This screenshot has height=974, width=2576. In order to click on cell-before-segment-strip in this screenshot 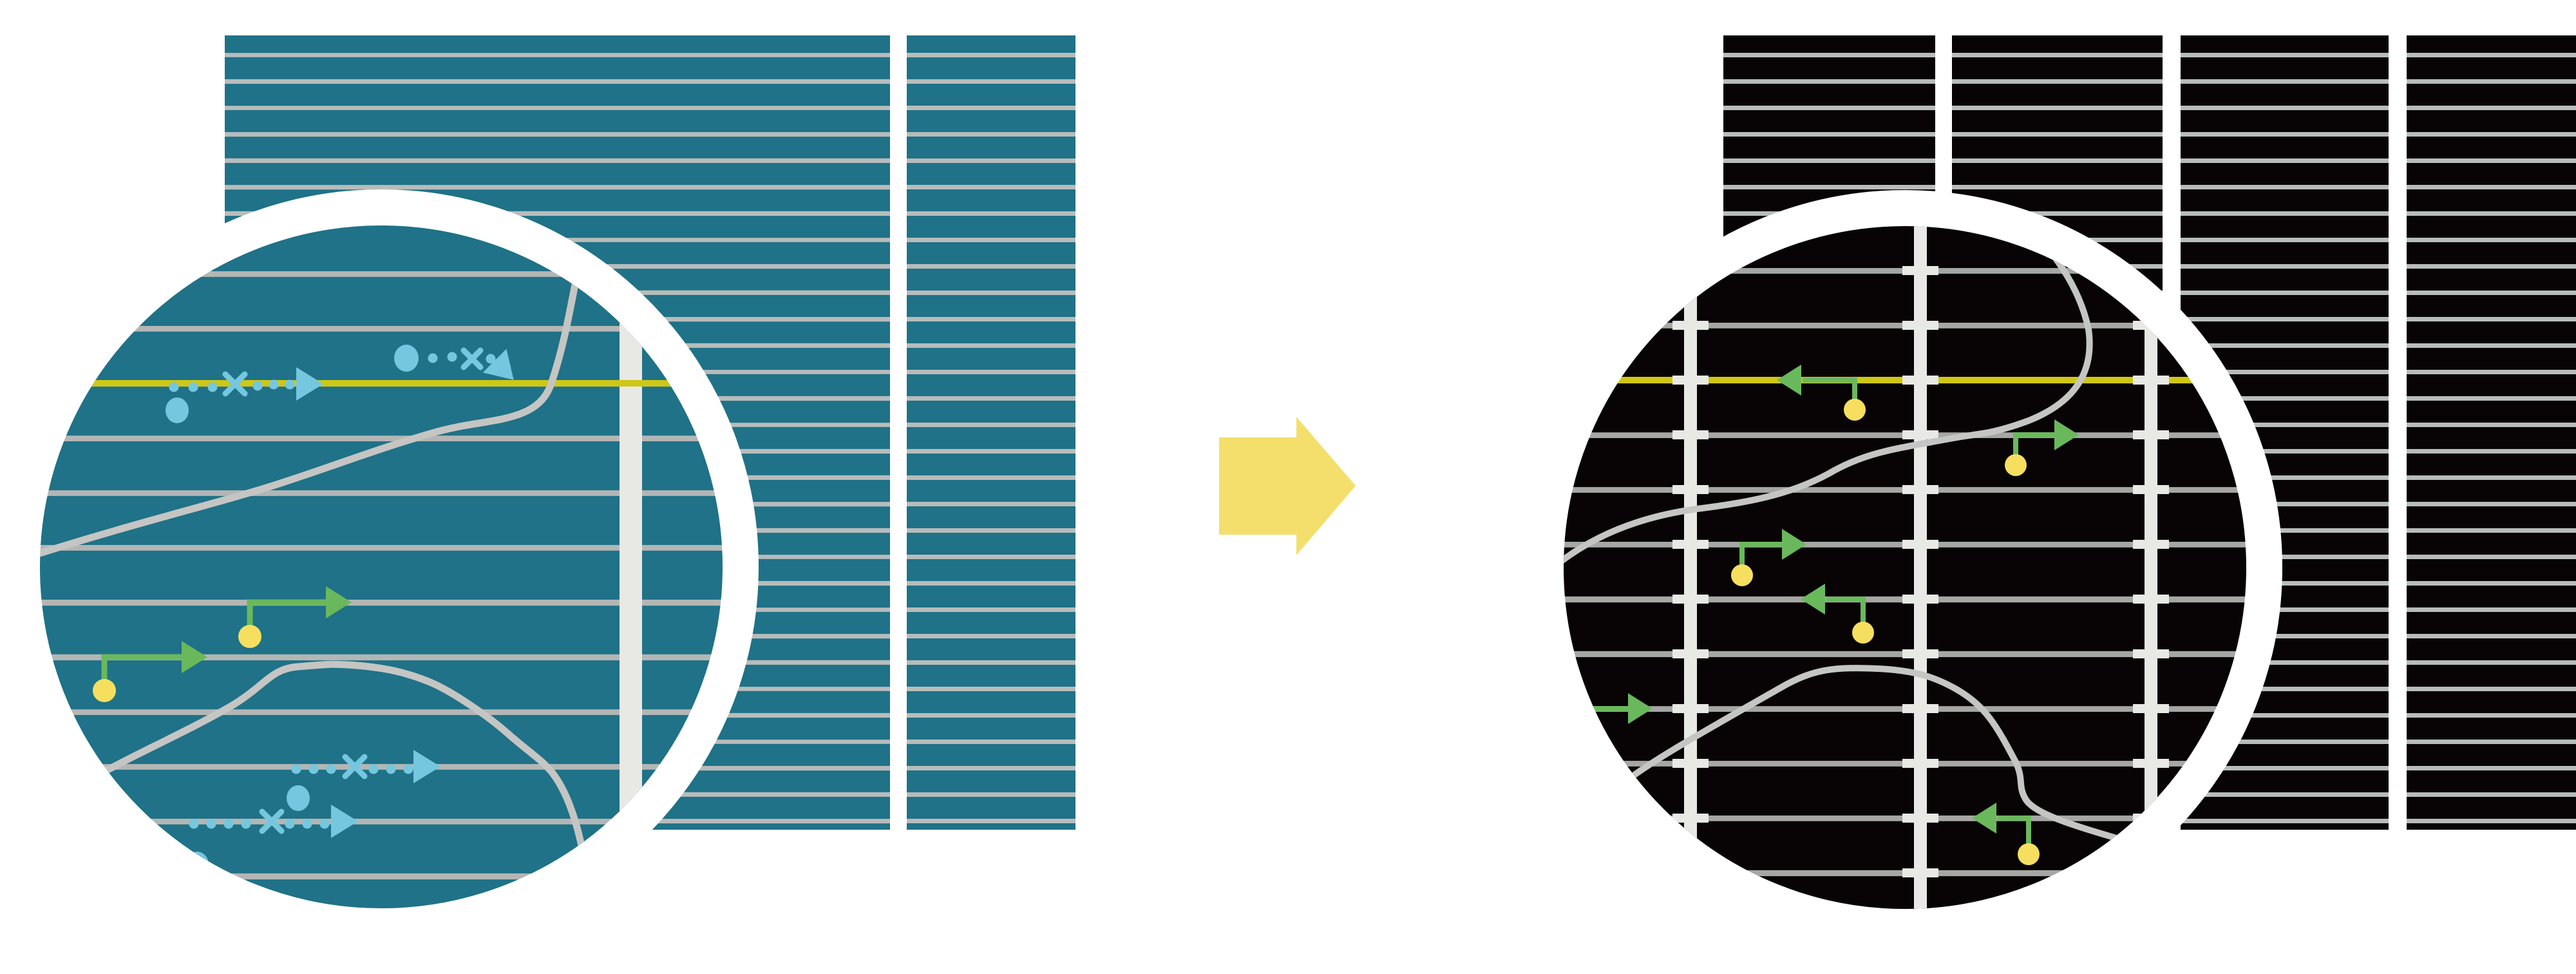, I will do `click(991, 432)`.